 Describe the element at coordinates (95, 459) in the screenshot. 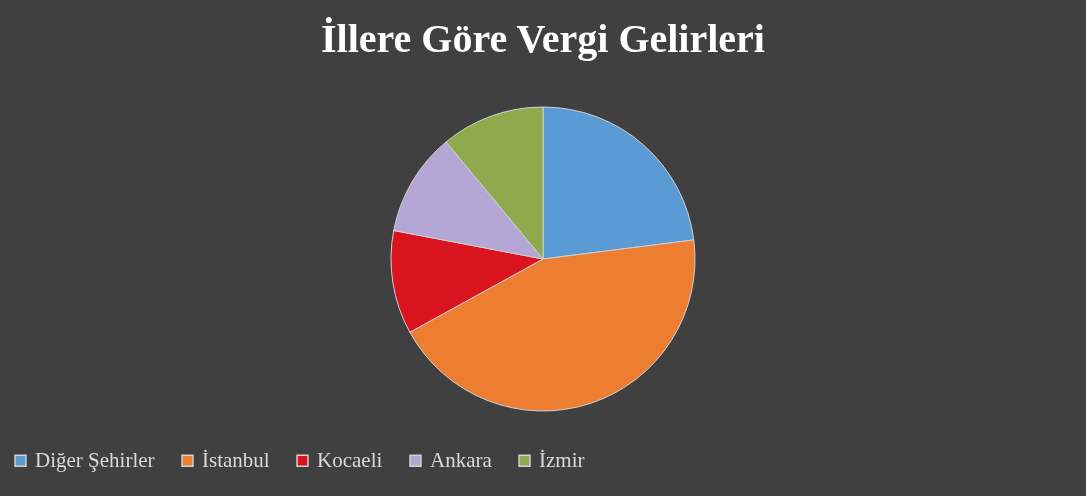

I see `legend-label: Diğer Şehirler` at that location.